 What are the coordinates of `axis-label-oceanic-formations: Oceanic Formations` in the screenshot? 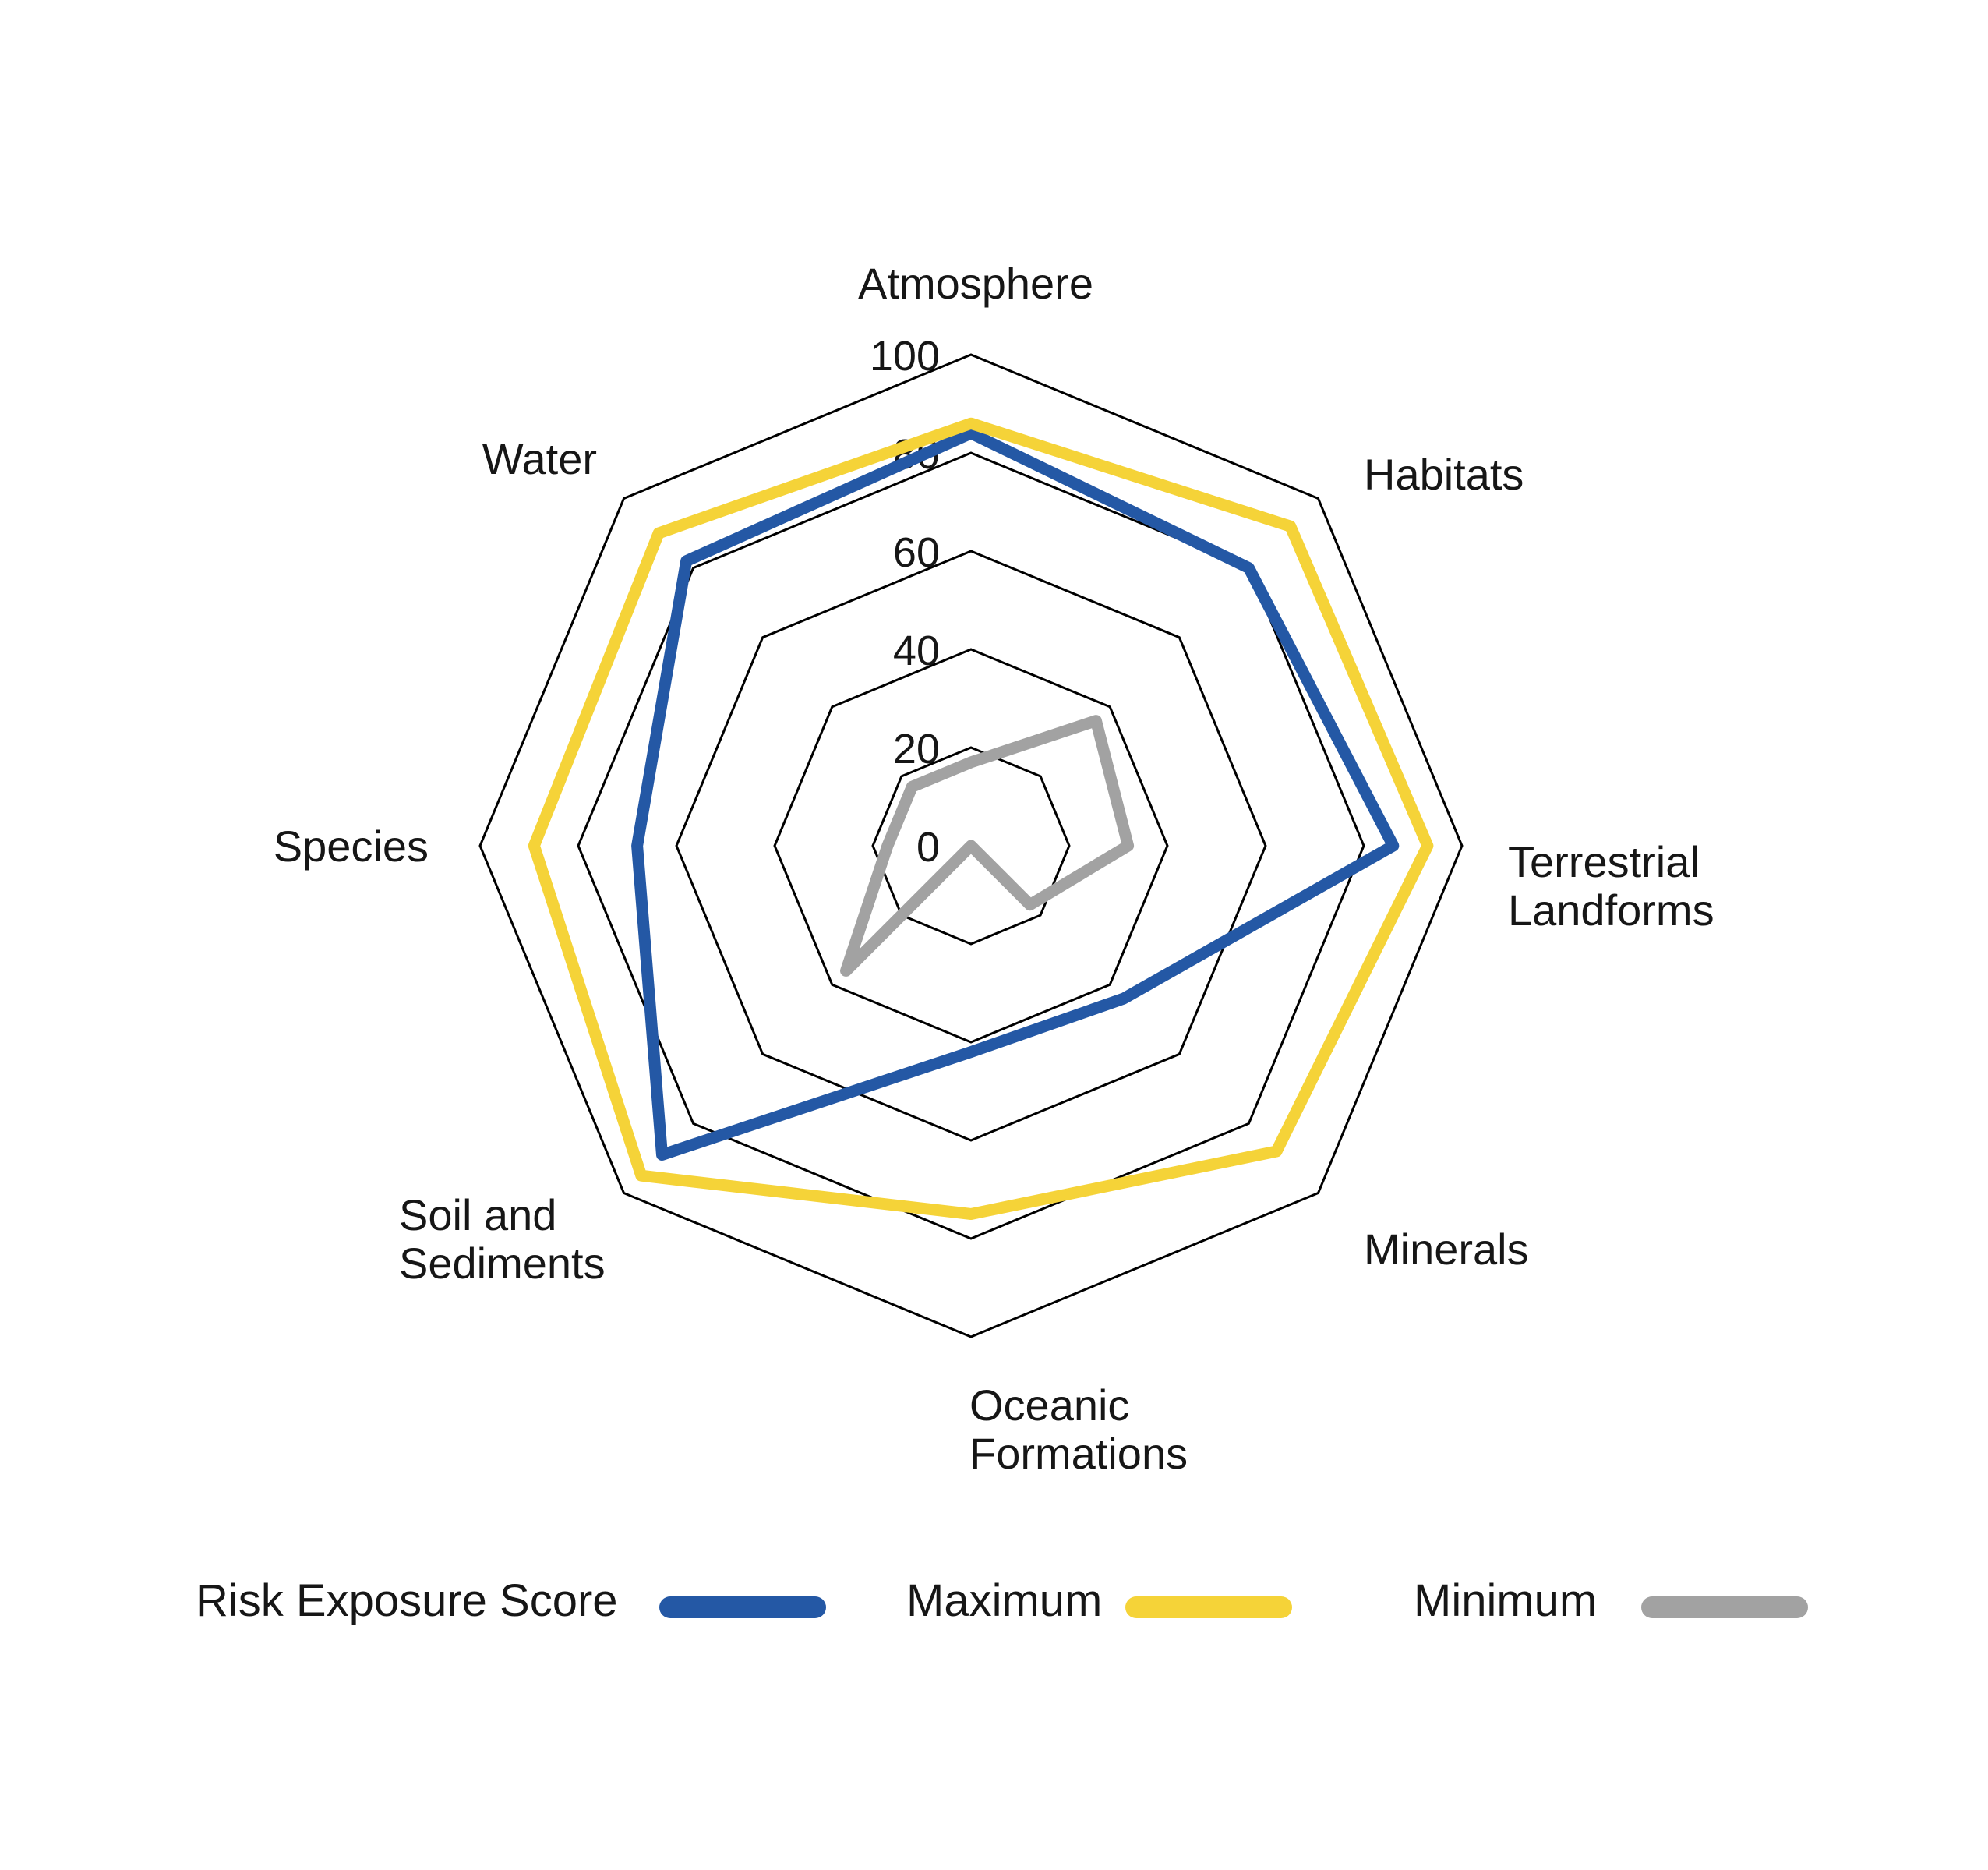 It's located at (1079, 1429).